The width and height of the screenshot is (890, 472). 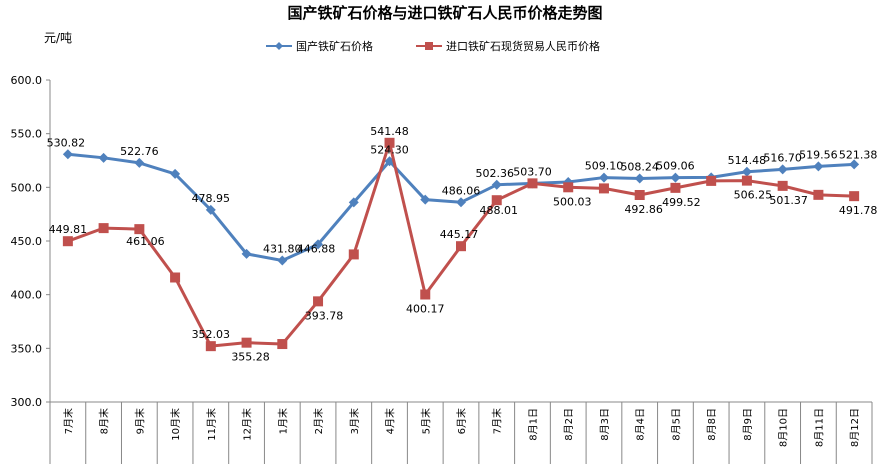 What do you see at coordinates (533, 424) in the screenshot?
I see `x-tick-label: 8月1日` at bounding box center [533, 424].